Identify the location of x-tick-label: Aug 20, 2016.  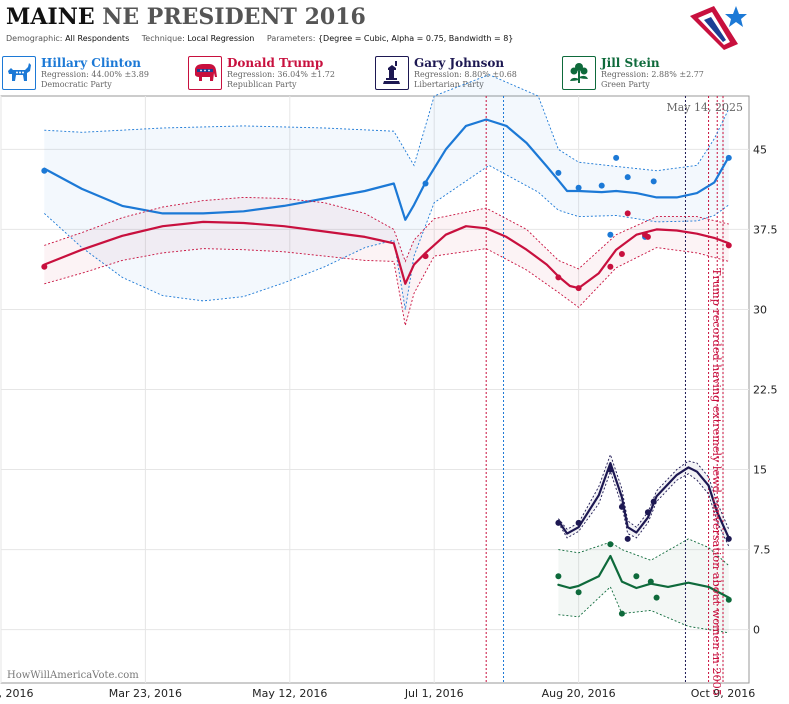
(579, 693).